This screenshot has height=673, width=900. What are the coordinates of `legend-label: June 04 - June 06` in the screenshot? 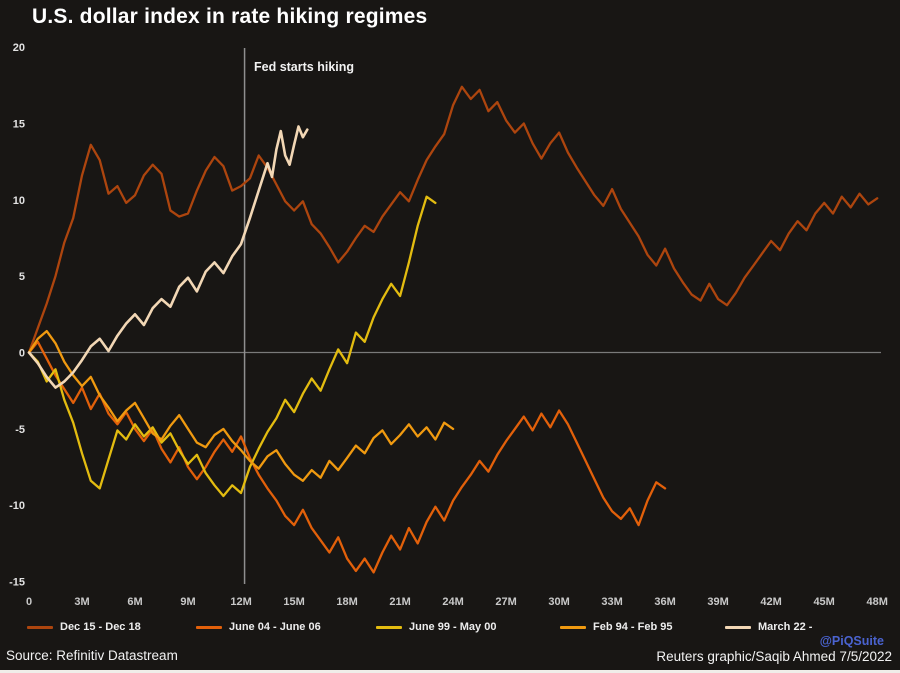 It's located at (275, 627).